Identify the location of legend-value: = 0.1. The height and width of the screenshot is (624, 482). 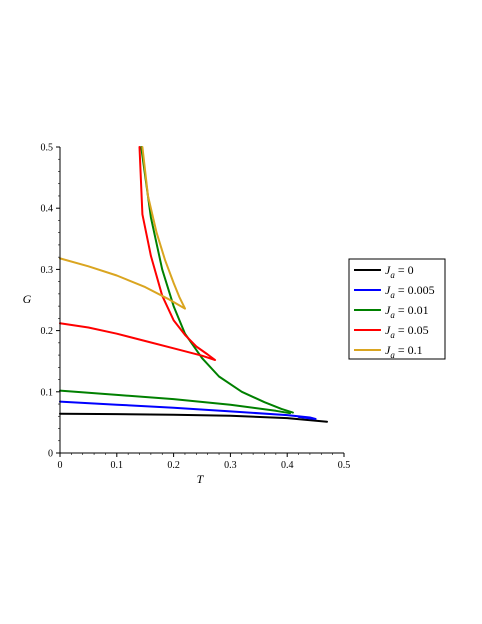
(409, 350).